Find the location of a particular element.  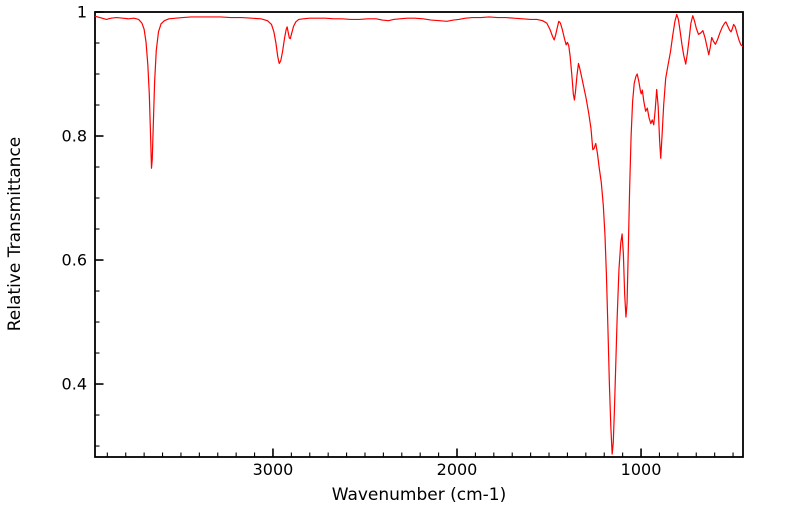

y-tick-label: 0.4 is located at coordinates (74, 384).